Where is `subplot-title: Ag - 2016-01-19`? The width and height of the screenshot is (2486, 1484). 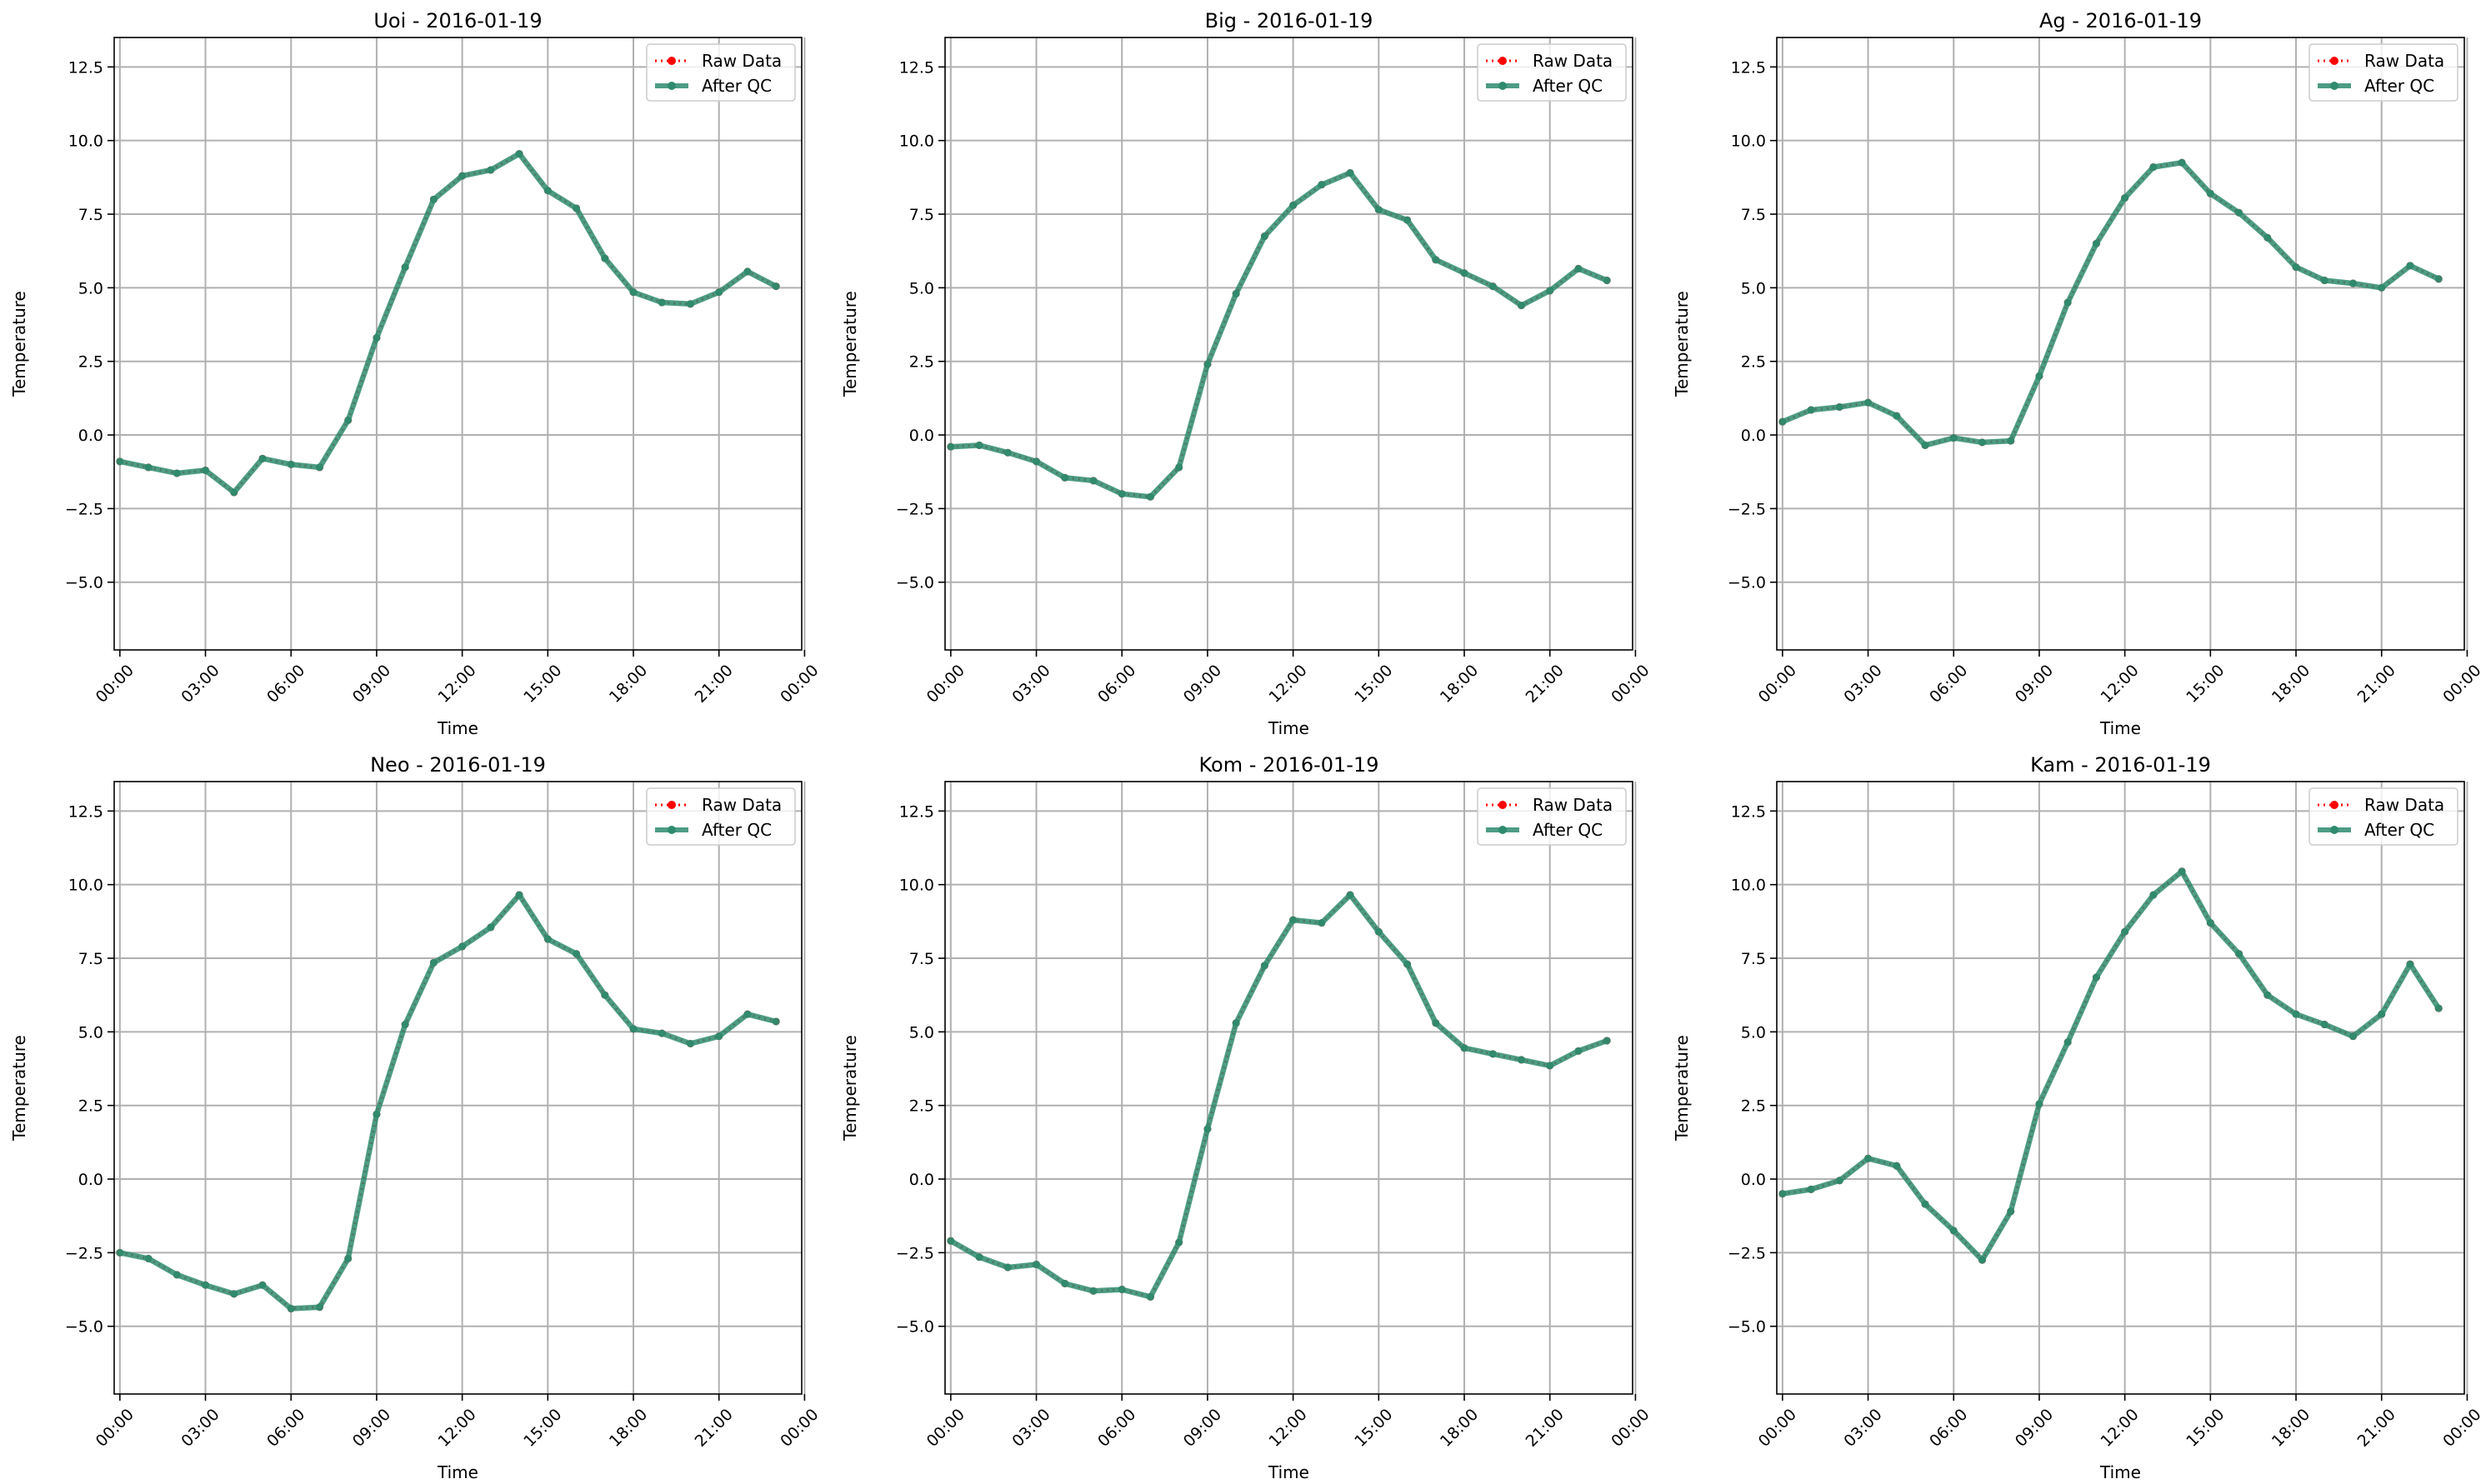 subplot-title: Ag - 2016-01-19 is located at coordinates (2120, 20).